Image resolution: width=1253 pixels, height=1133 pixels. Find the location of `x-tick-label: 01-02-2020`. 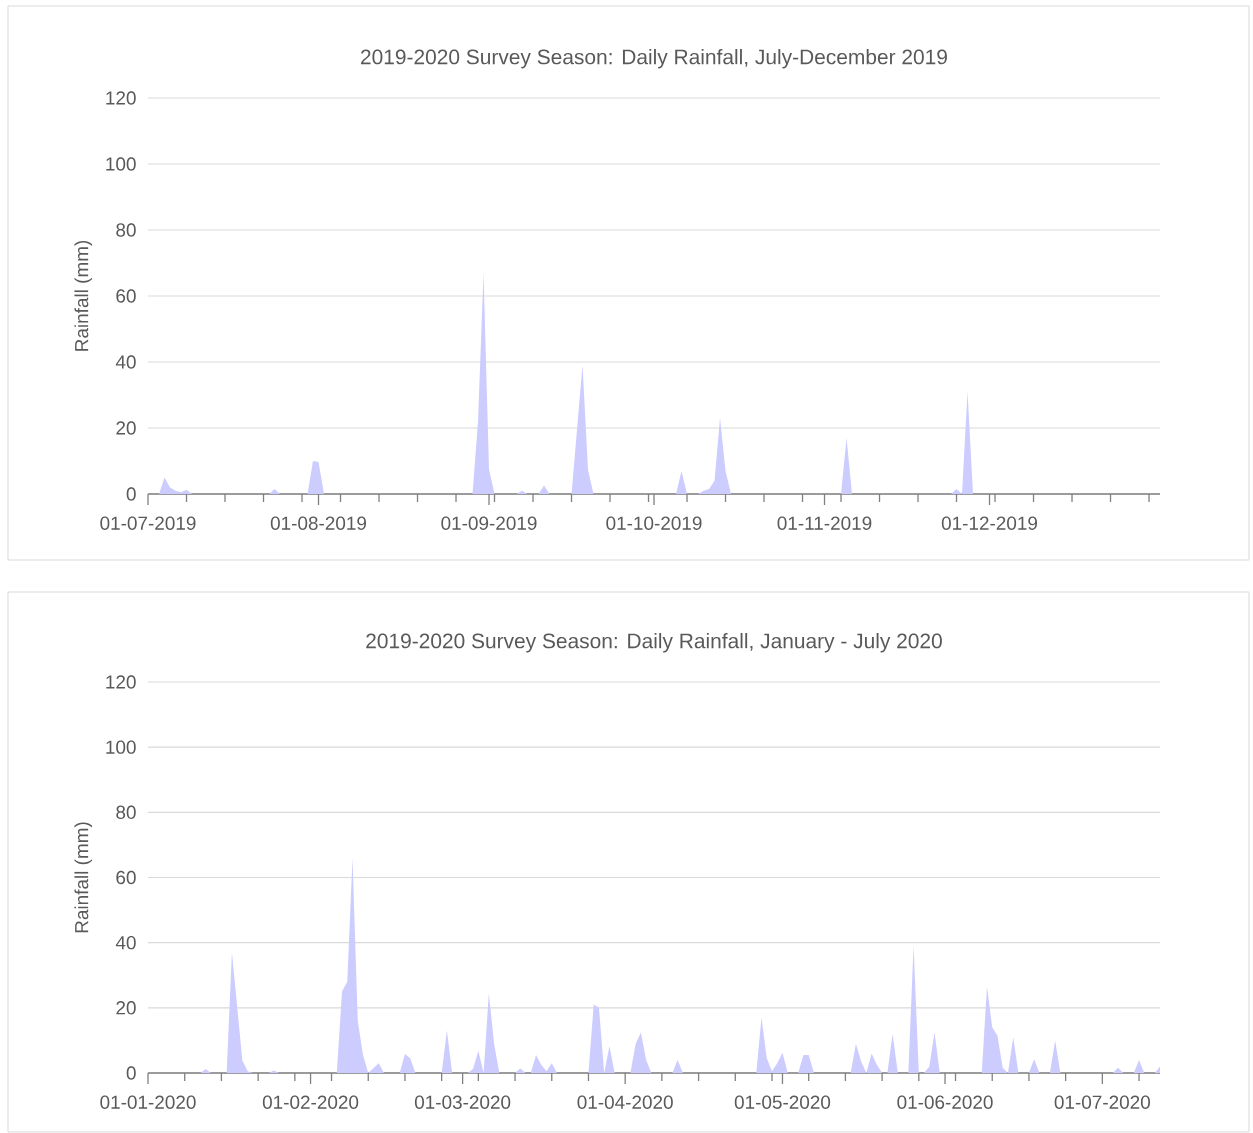

x-tick-label: 01-02-2020 is located at coordinates (310, 1102).